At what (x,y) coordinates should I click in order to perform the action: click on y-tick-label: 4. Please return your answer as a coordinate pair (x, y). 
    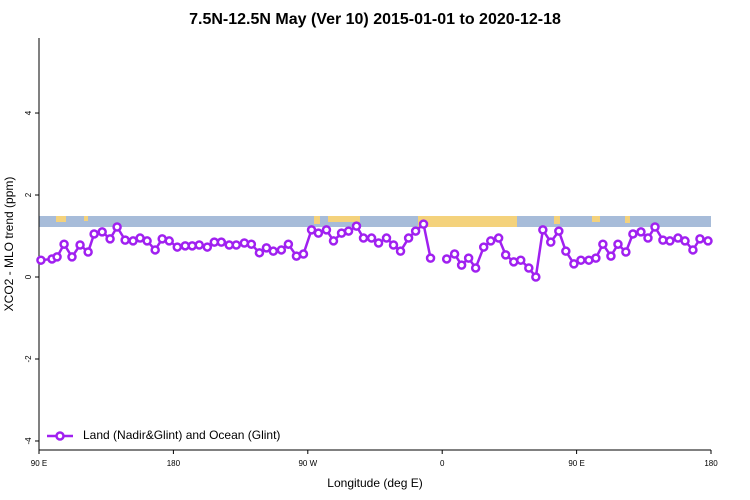
    Looking at the image, I should click on (28, 112).